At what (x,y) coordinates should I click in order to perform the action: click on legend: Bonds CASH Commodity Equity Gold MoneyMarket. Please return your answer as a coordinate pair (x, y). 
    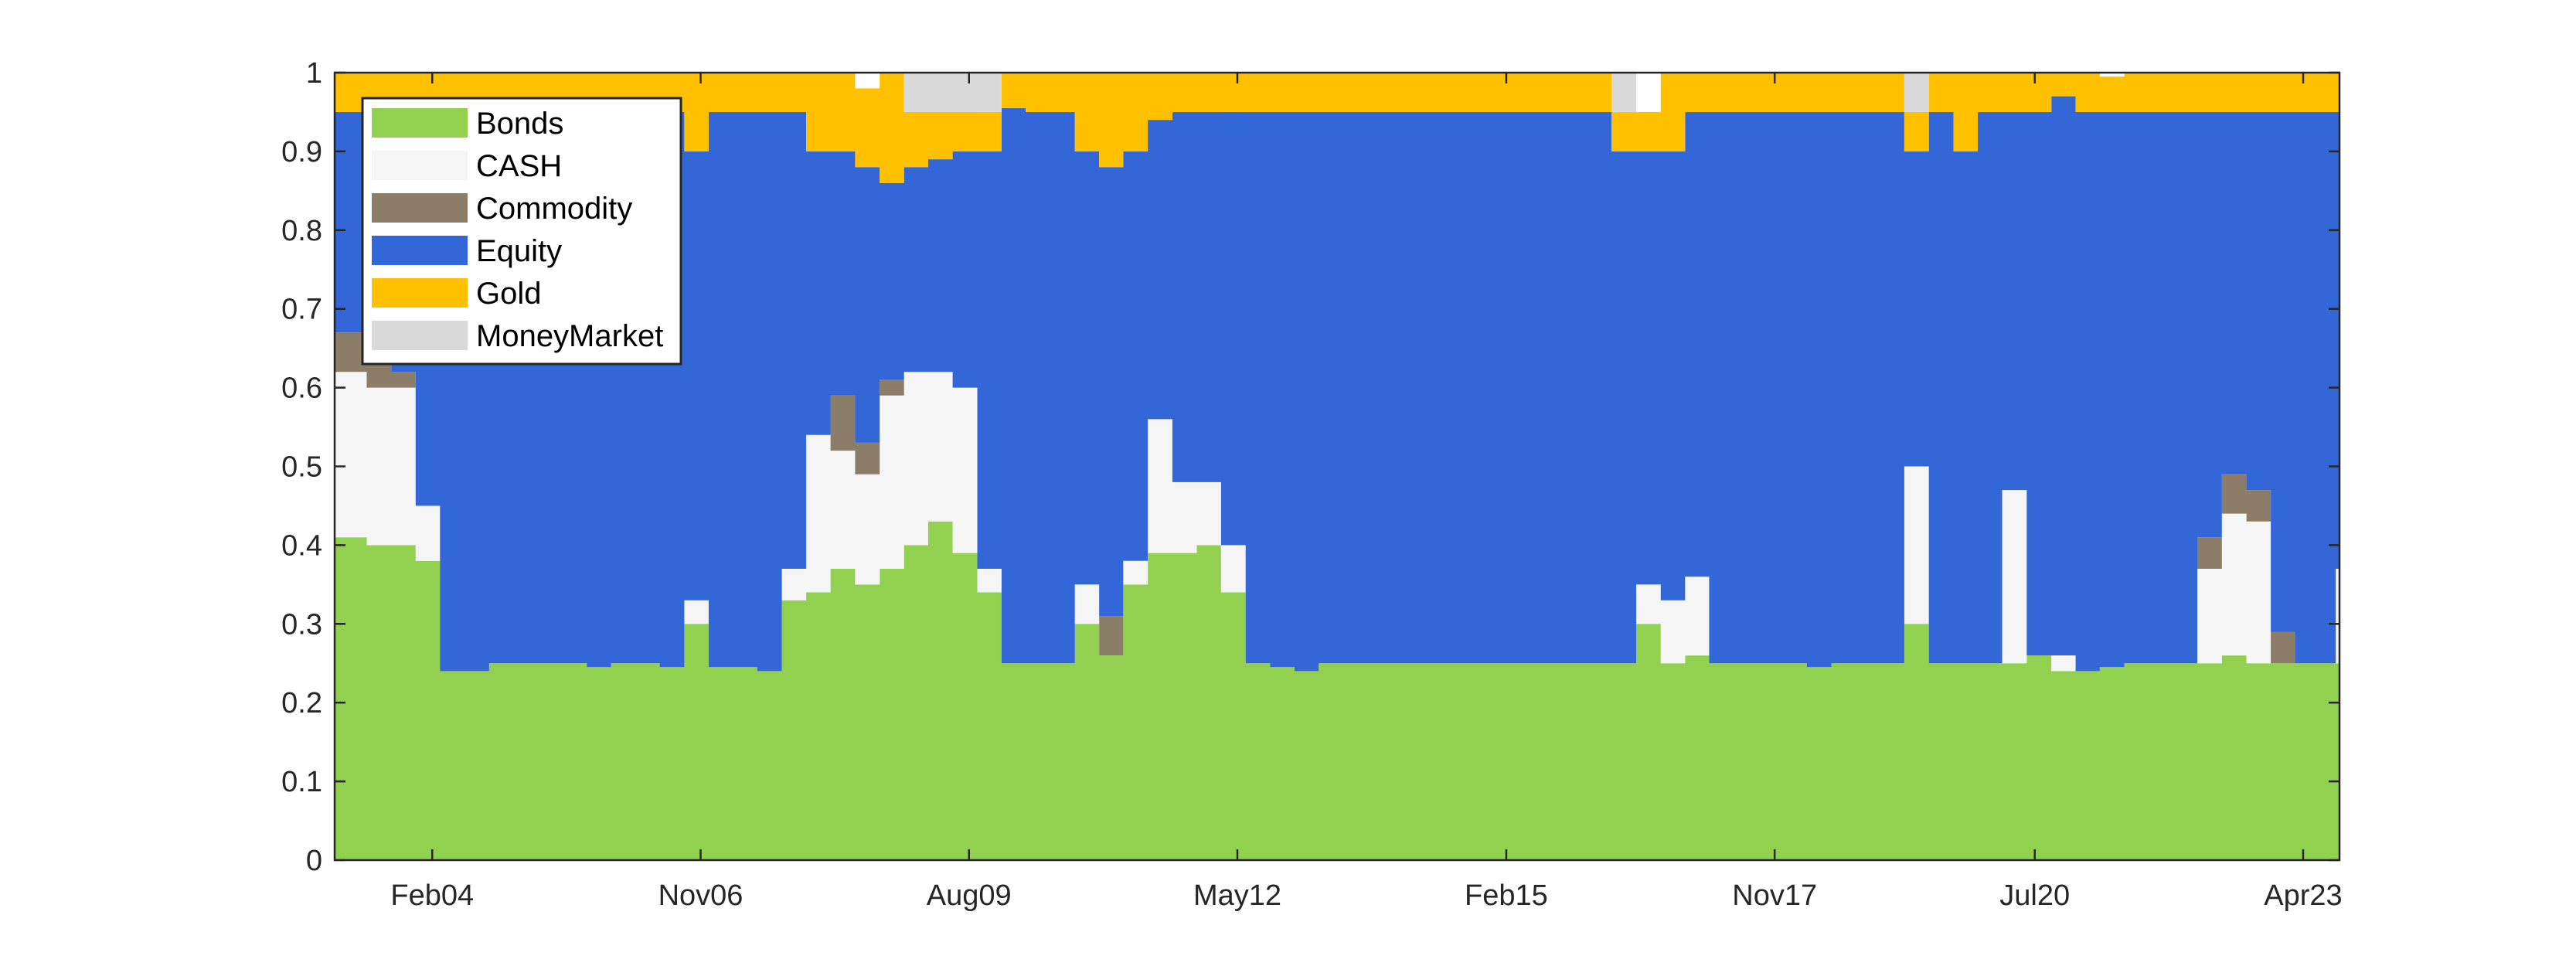
    Looking at the image, I should click on (521, 232).